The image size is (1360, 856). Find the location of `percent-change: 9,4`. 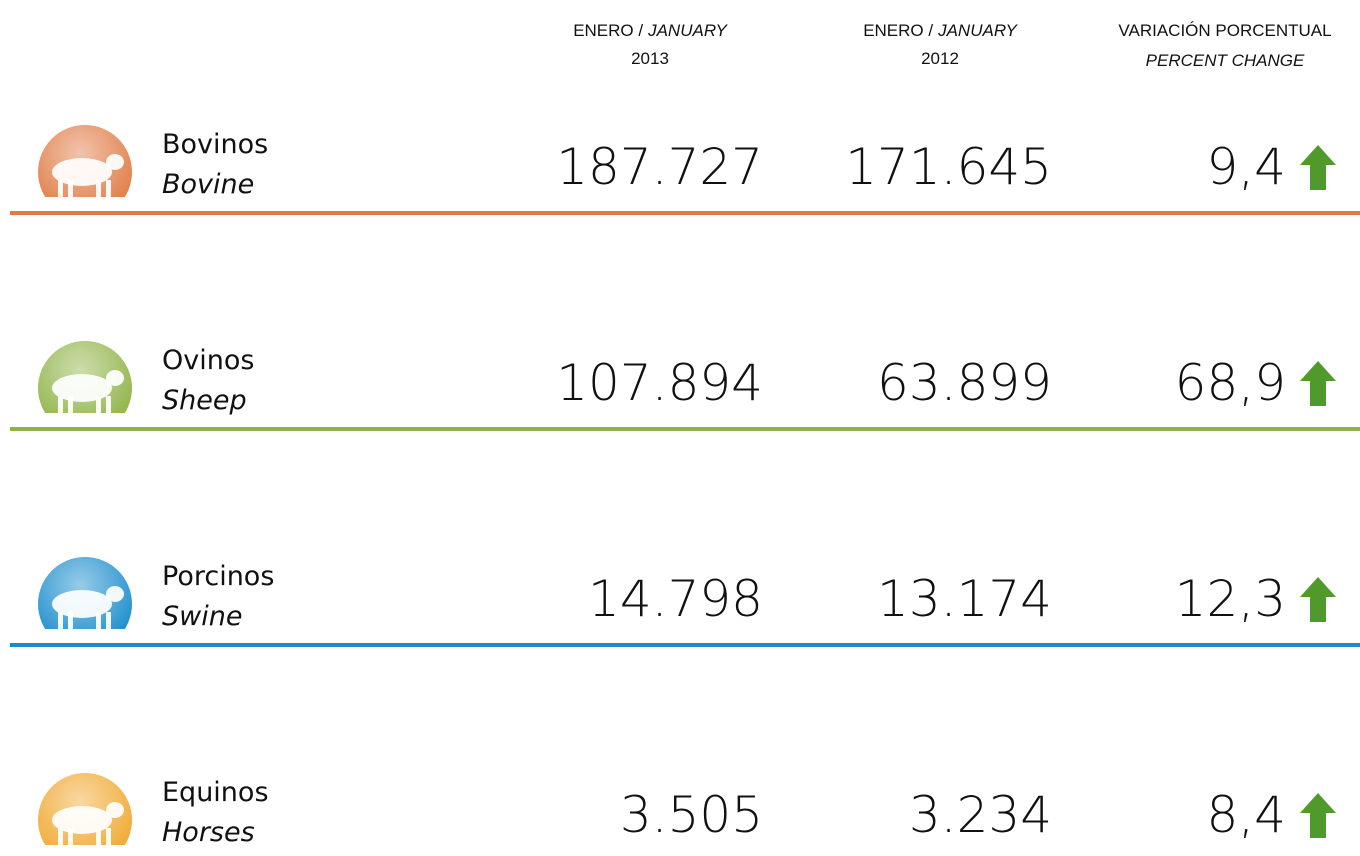

percent-change: 9,4 is located at coordinates (1246, 167).